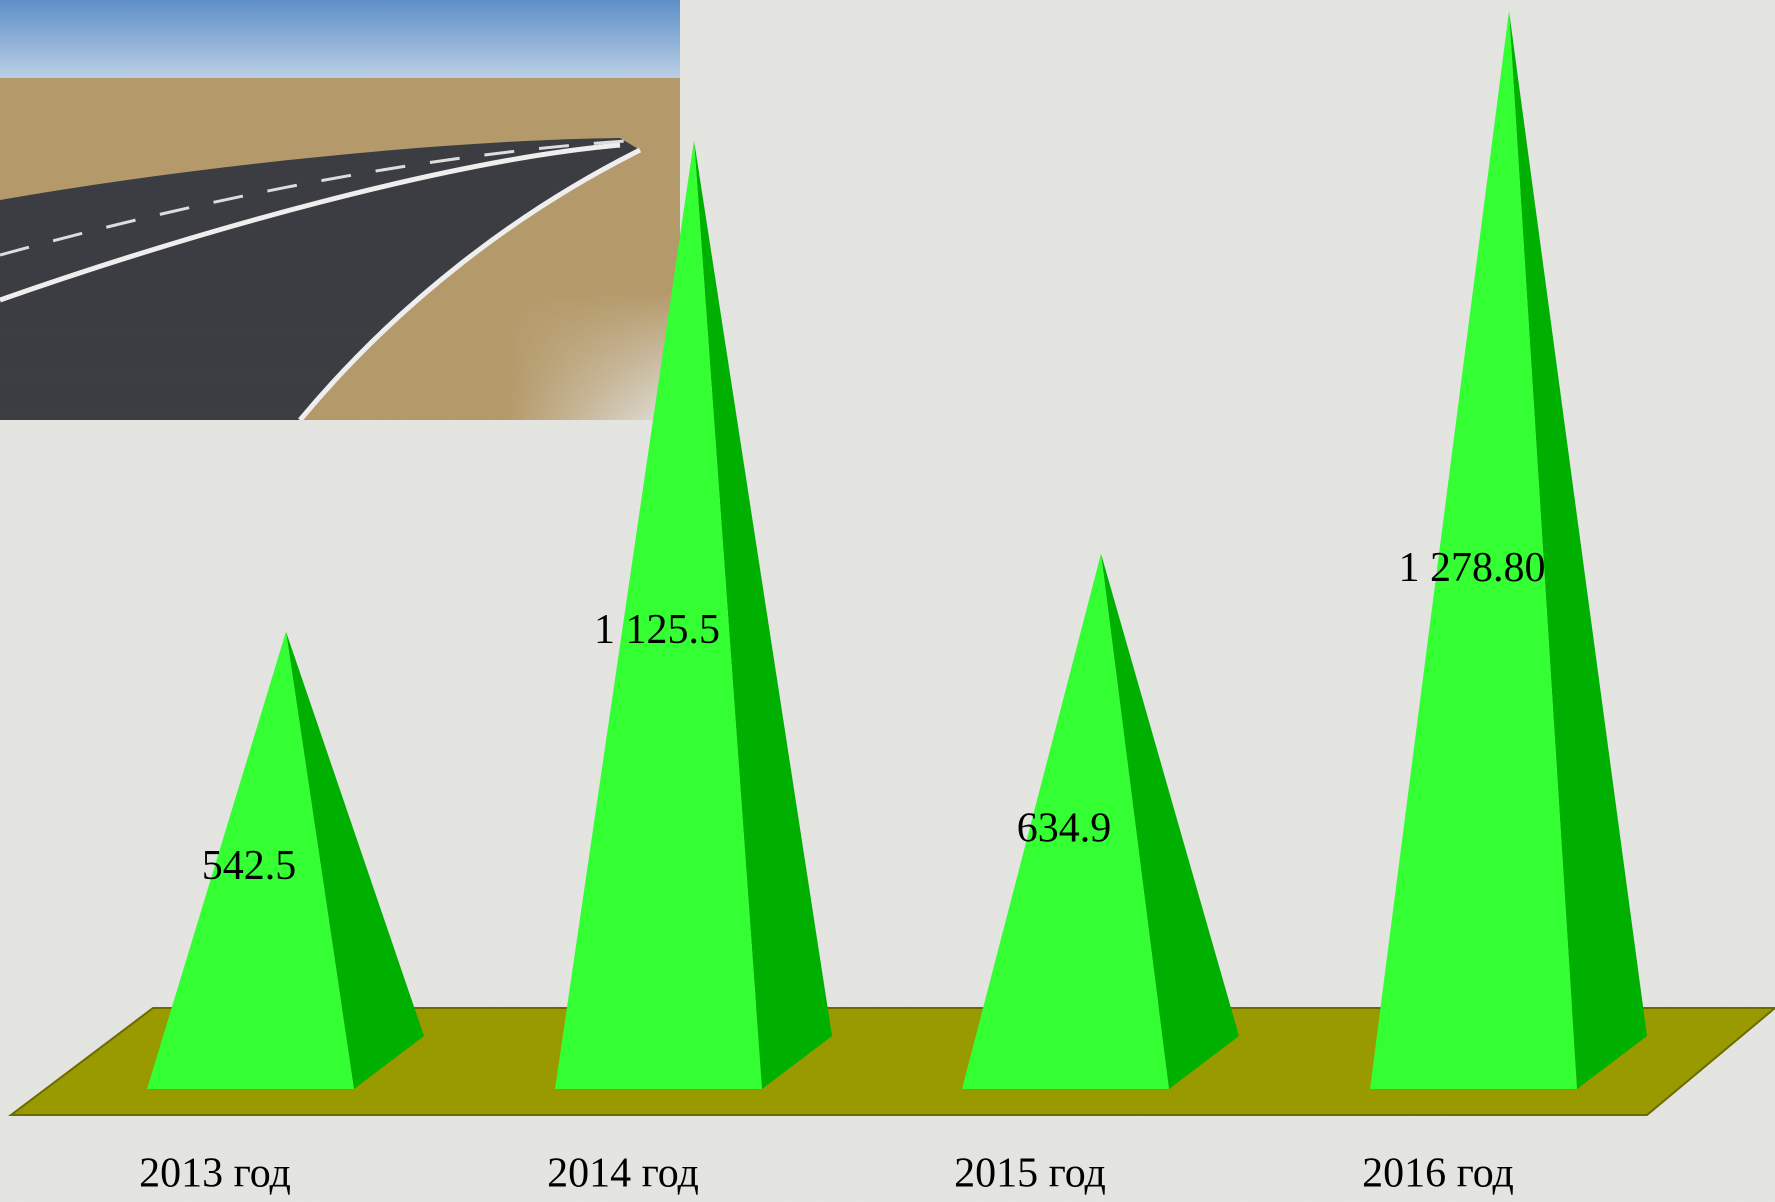  Describe the element at coordinates (891, 1061) in the screenshot. I see `floor` at that location.